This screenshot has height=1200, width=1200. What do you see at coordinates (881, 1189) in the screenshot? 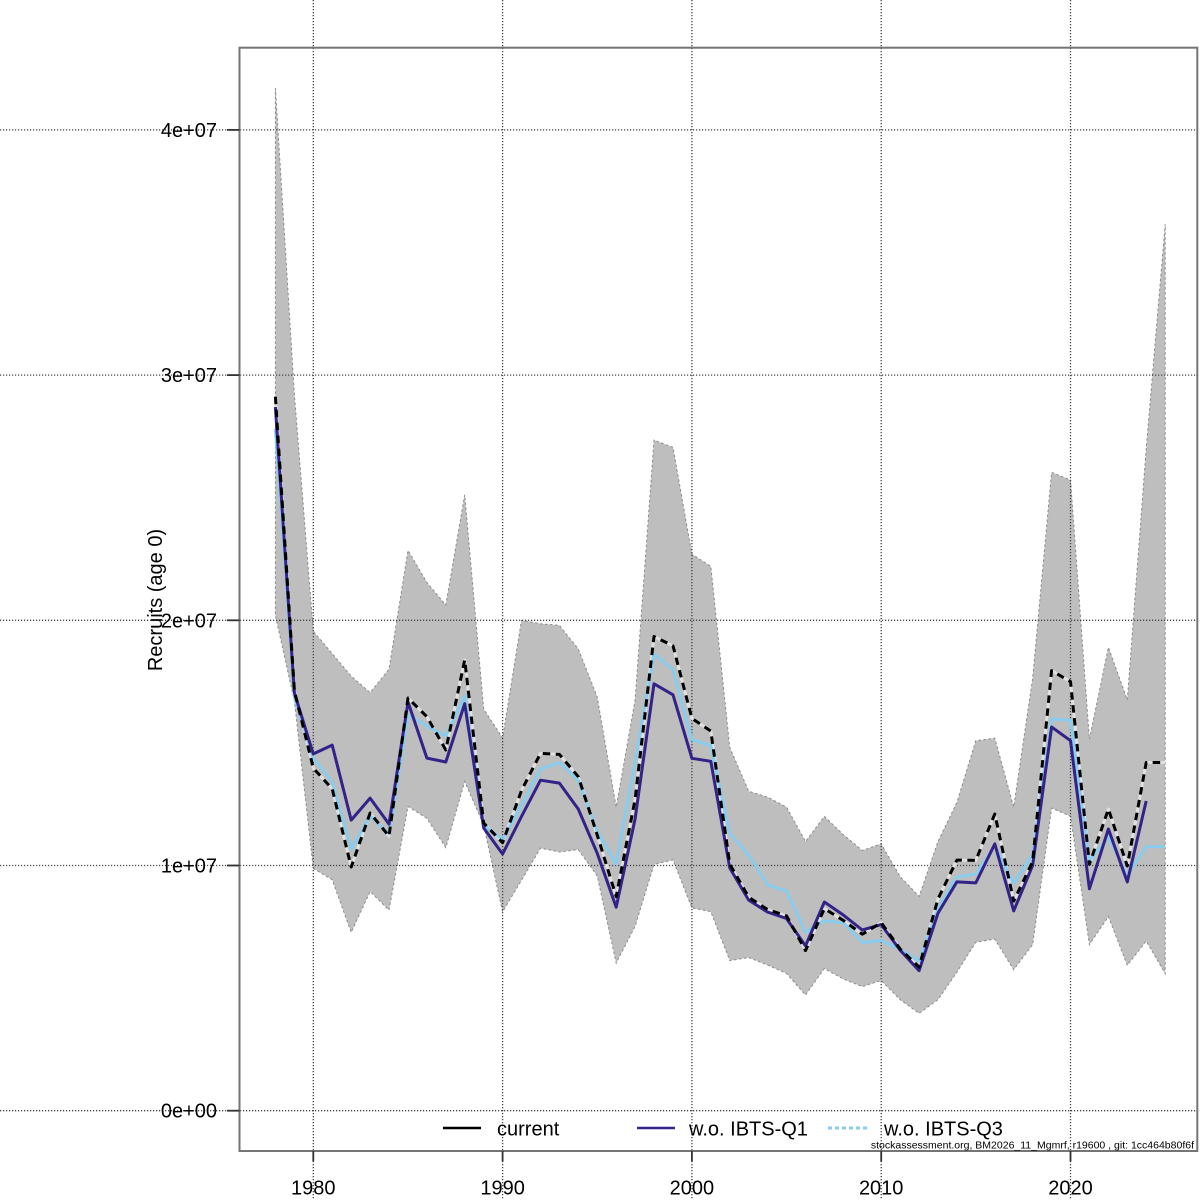
I see `svg-text: 2010` at bounding box center [881, 1189].